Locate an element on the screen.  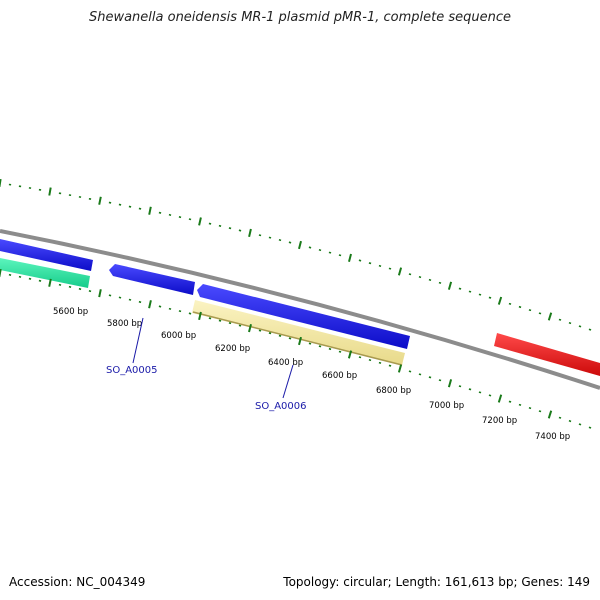
gene-bar-tan-edge is located at coordinates (297, 338).